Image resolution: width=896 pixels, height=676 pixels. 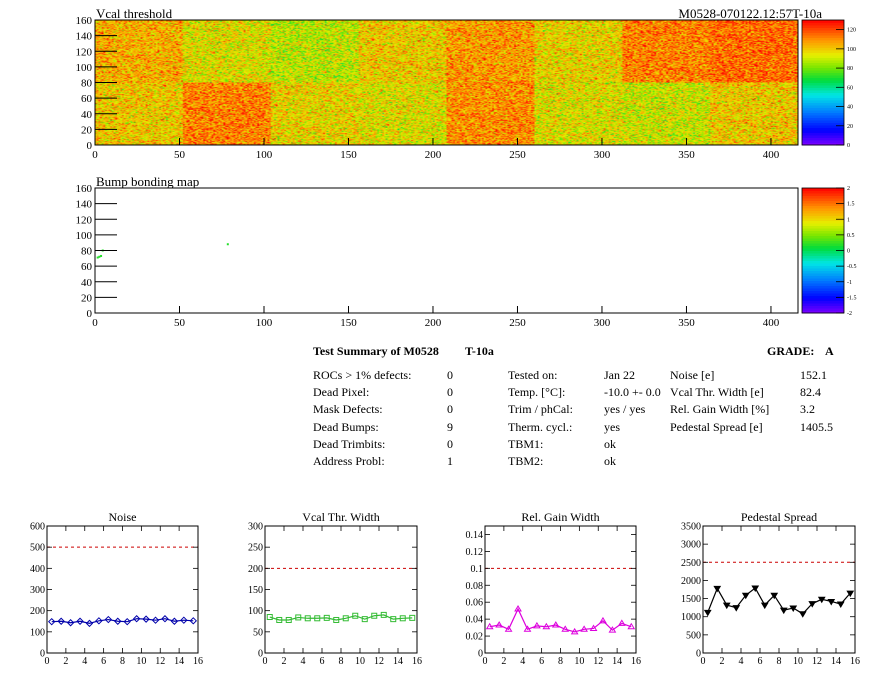 I want to click on x-tick-label: 6, so click(x=541, y=661).